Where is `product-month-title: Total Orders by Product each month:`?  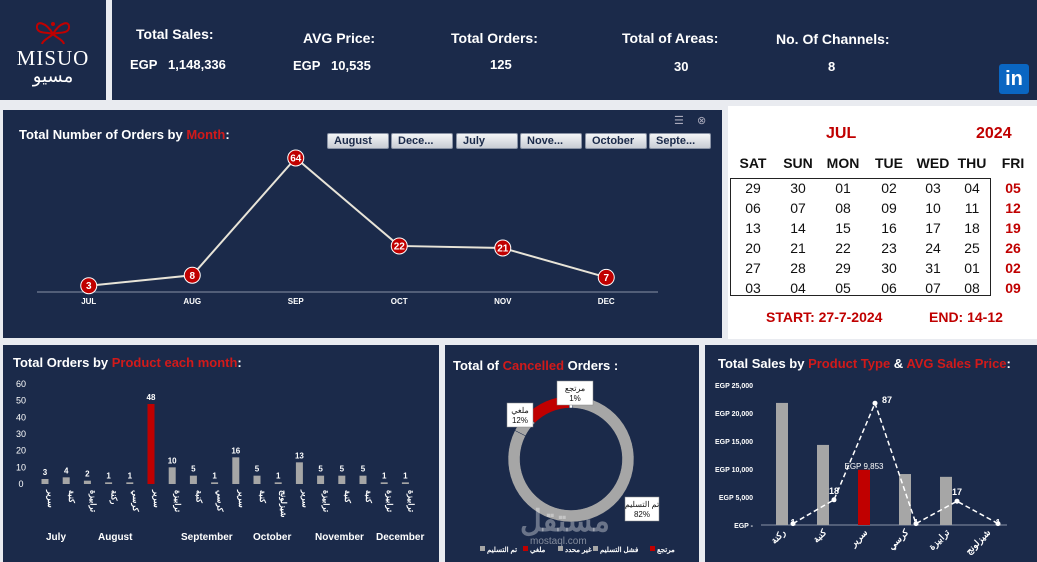
product-month-title: Total Orders by Product each month: is located at coordinates (127, 362).